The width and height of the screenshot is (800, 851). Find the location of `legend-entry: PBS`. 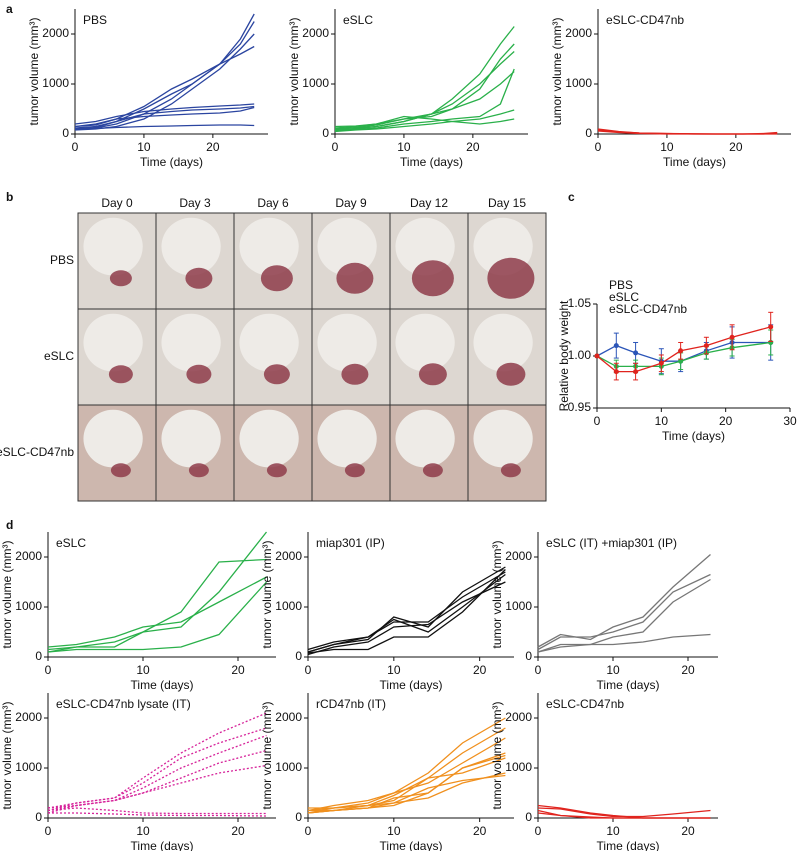

legend-entry: PBS is located at coordinates (621, 285).